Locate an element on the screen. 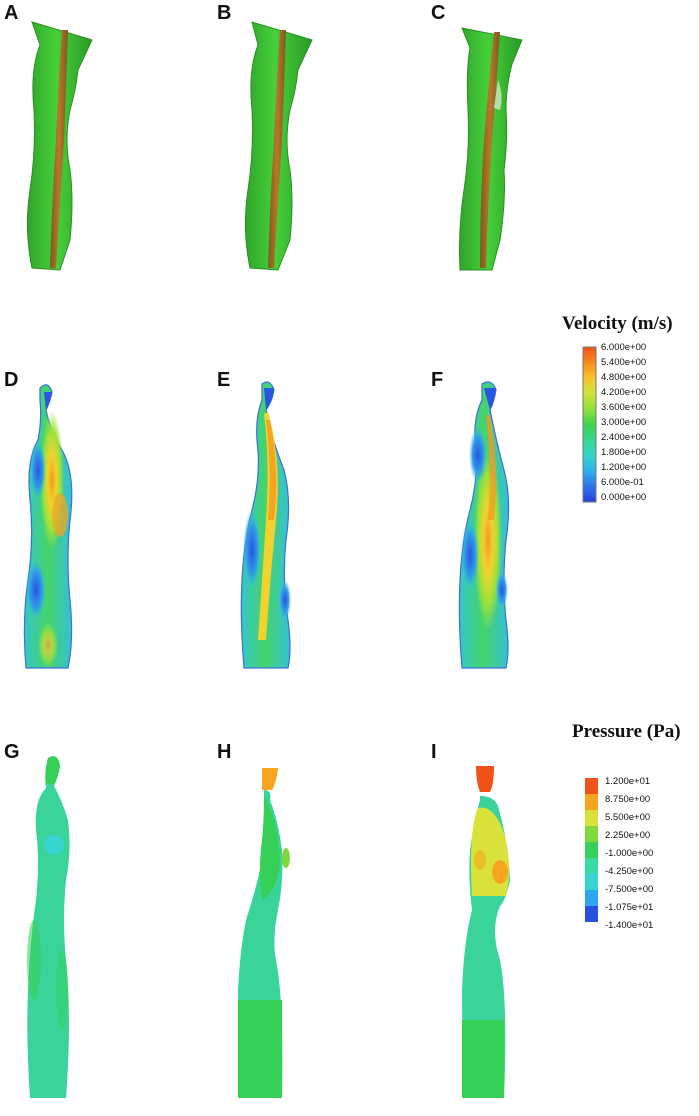  pressure-tick: -4.250e+00 is located at coordinates (629, 871).